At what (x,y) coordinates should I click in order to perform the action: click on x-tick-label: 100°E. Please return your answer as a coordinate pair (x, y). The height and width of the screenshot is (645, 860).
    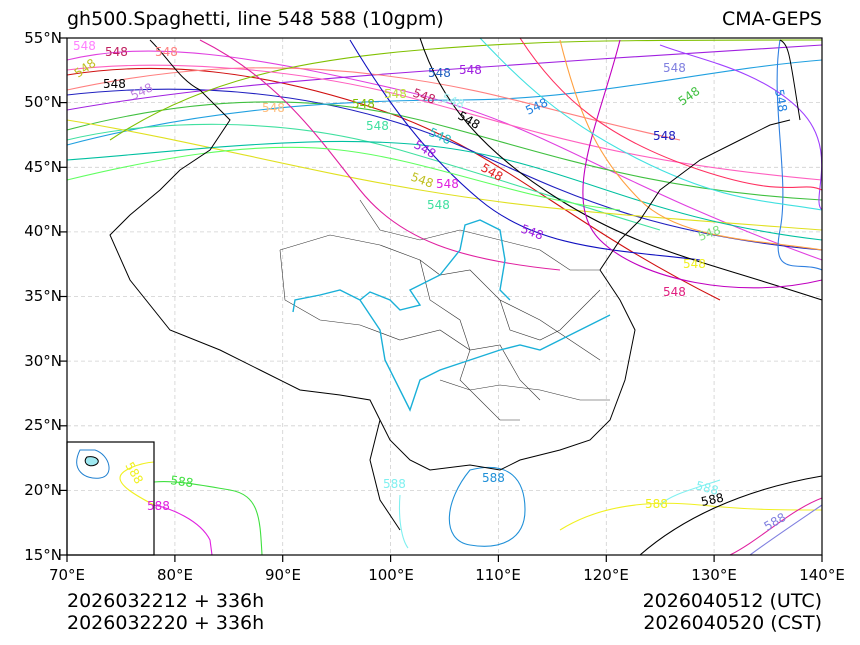
    Looking at the image, I should click on (391, 575).